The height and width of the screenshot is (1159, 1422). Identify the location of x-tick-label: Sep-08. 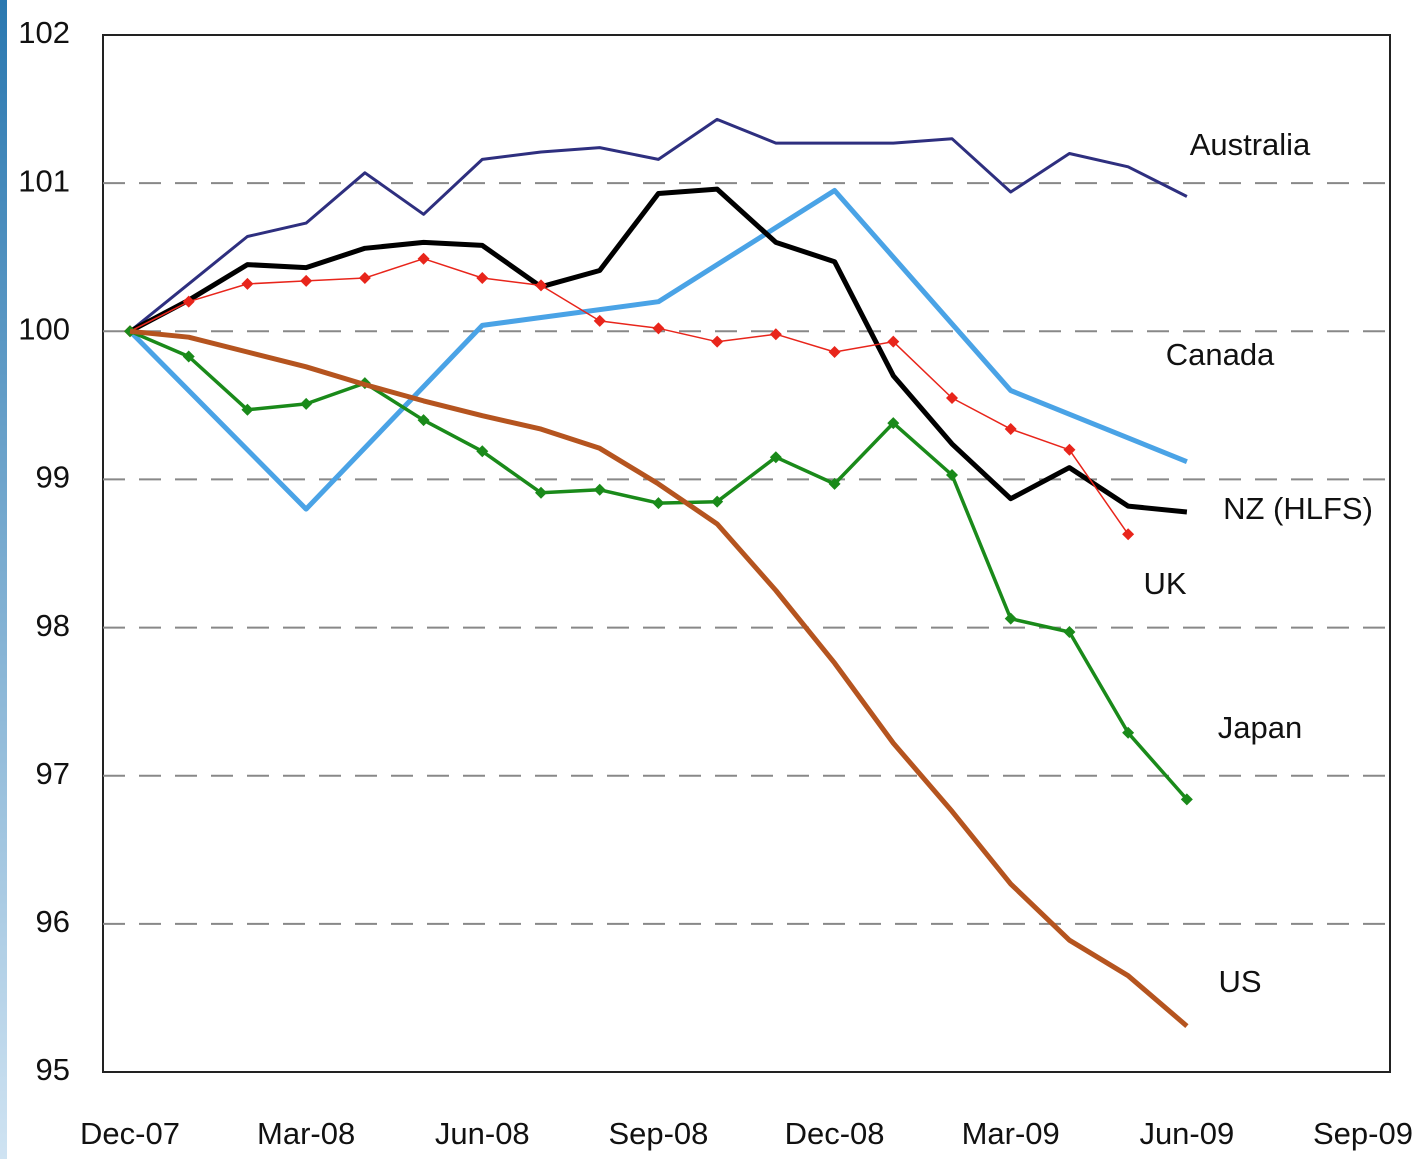
(658, 1133).